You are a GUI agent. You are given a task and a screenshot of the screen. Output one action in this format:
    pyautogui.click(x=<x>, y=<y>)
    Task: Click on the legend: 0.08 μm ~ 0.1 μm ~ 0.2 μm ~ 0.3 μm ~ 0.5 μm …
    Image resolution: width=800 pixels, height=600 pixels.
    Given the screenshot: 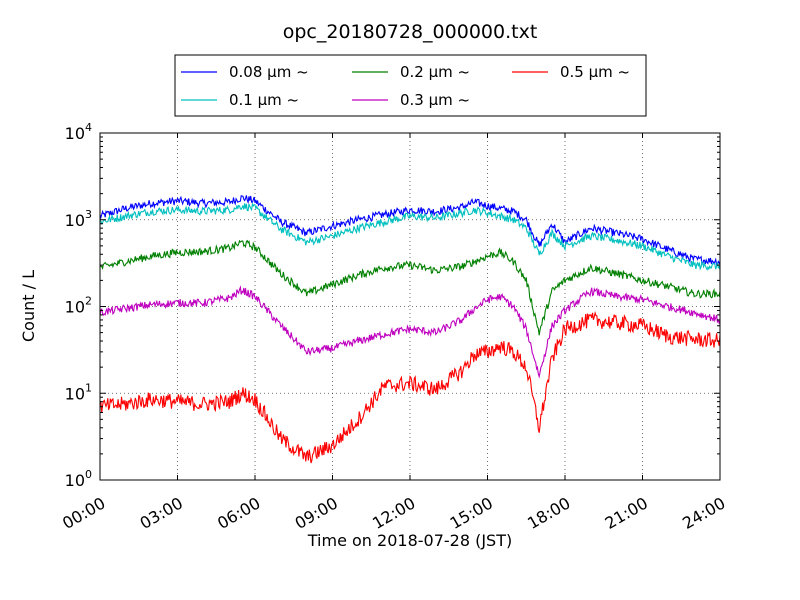 What is the action you would take?
    pyautogui.click(x=410, y=85)
    